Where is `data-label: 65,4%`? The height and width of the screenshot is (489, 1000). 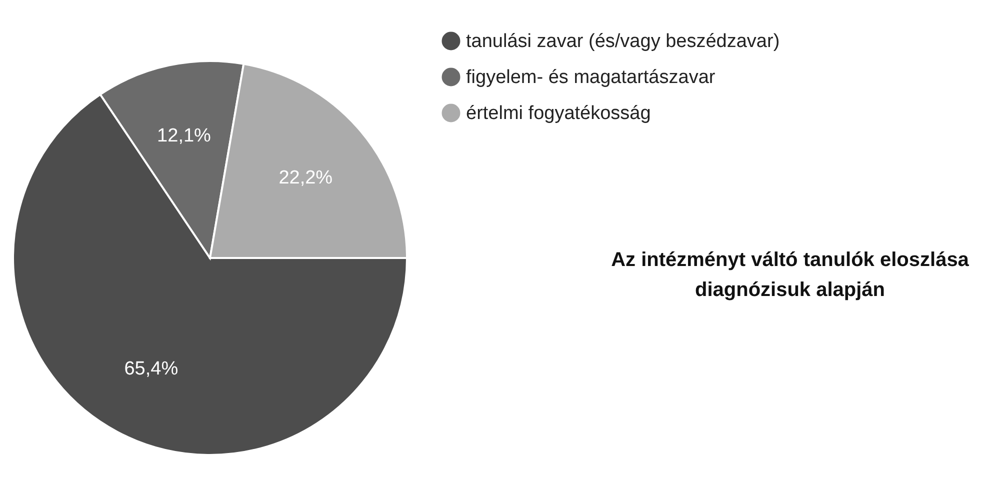 data-label: 65,4% is located at coordinates (151, 369).